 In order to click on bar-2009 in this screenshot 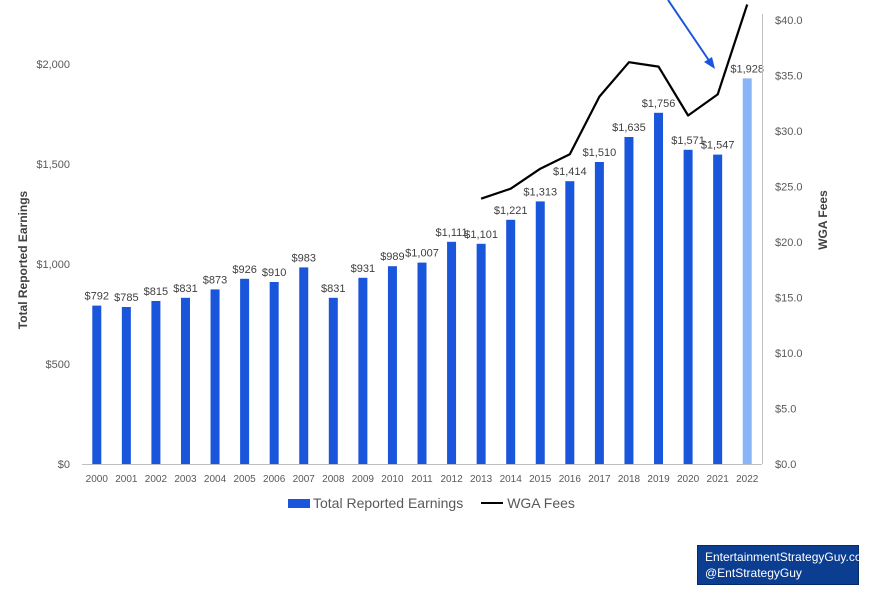, I will do `click(363, 370)`.